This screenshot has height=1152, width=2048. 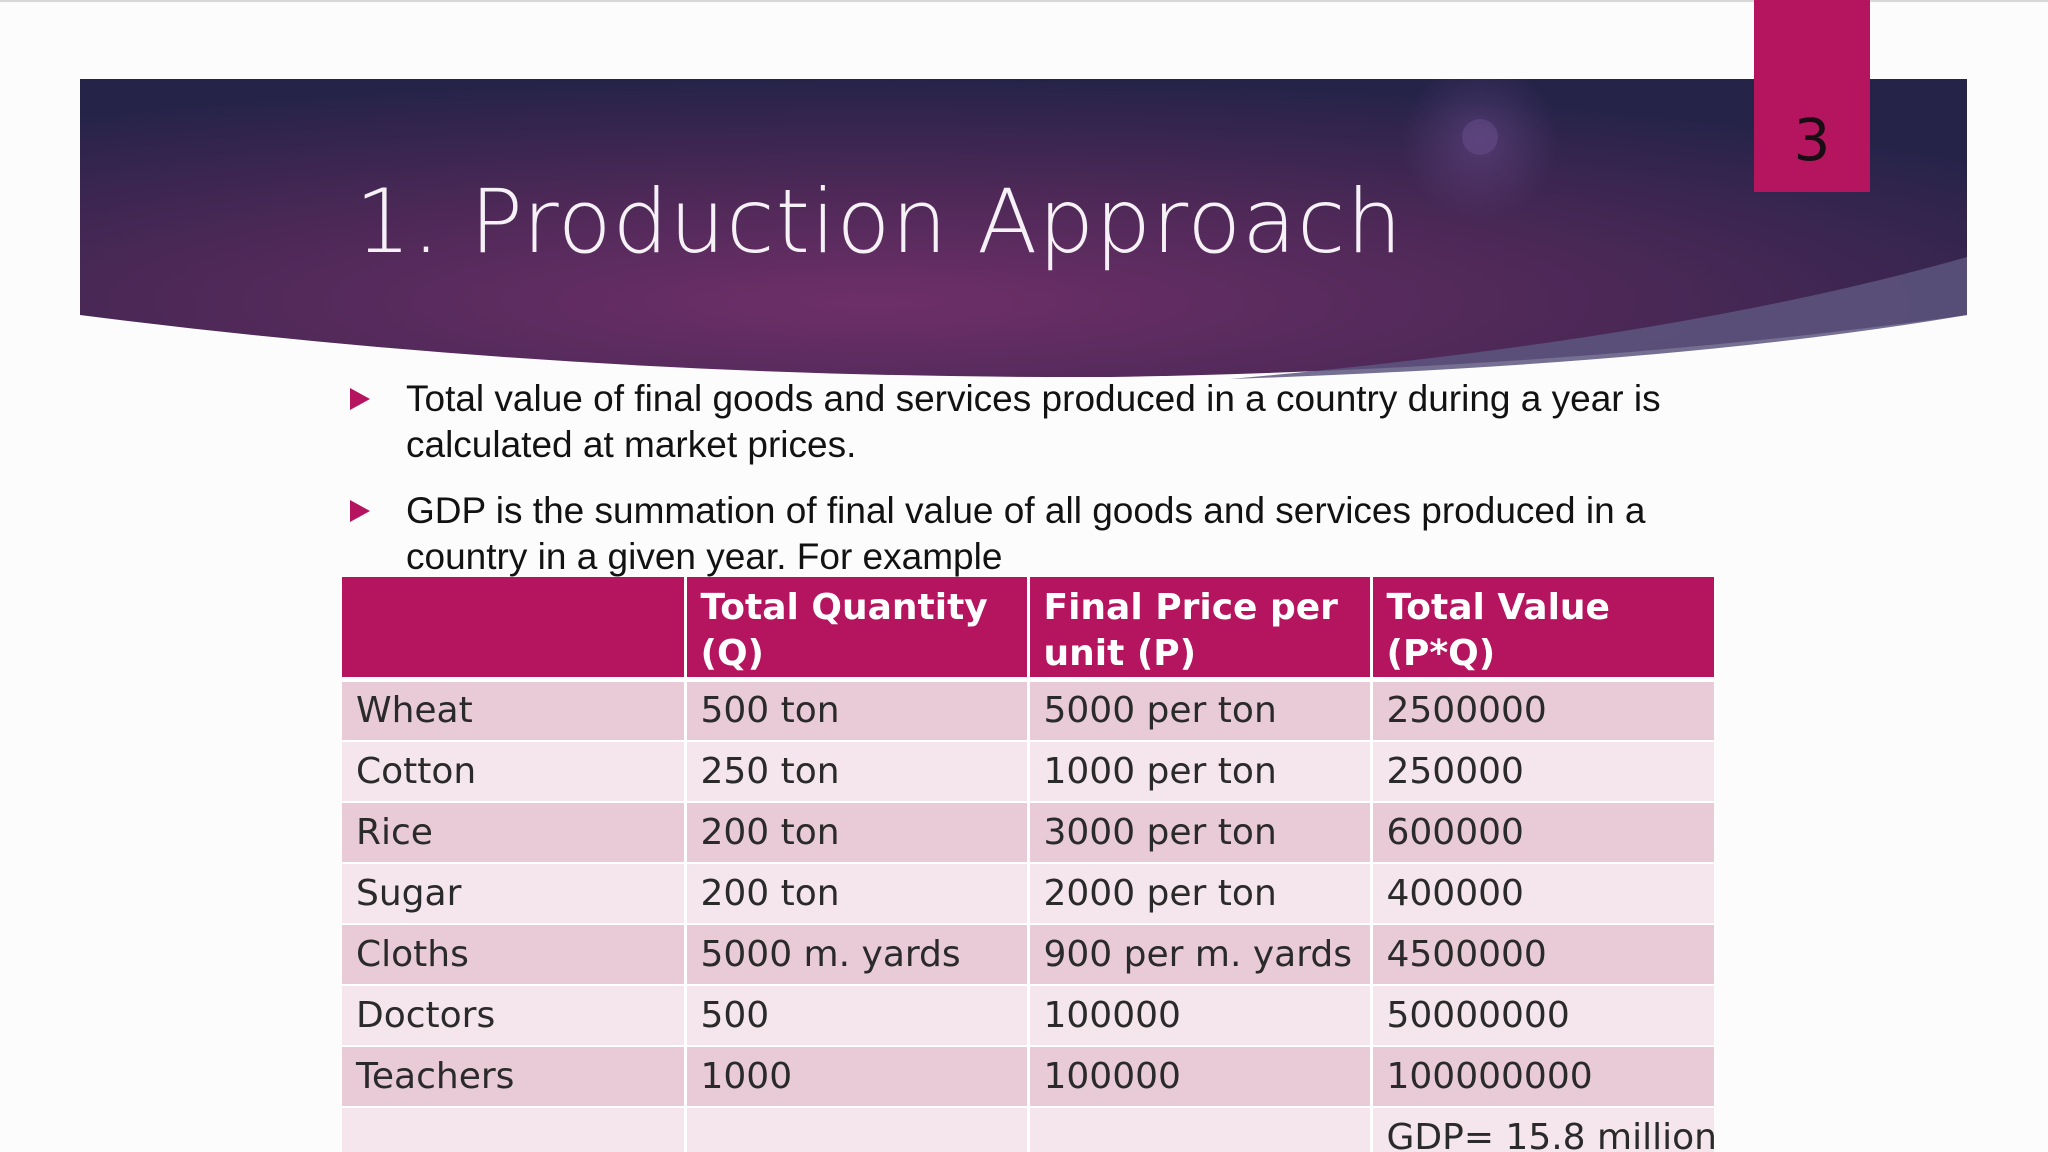 I want to click on table-row: Cotton 250 ton 1000 per ton 250000, so click(x=1028, y=771).